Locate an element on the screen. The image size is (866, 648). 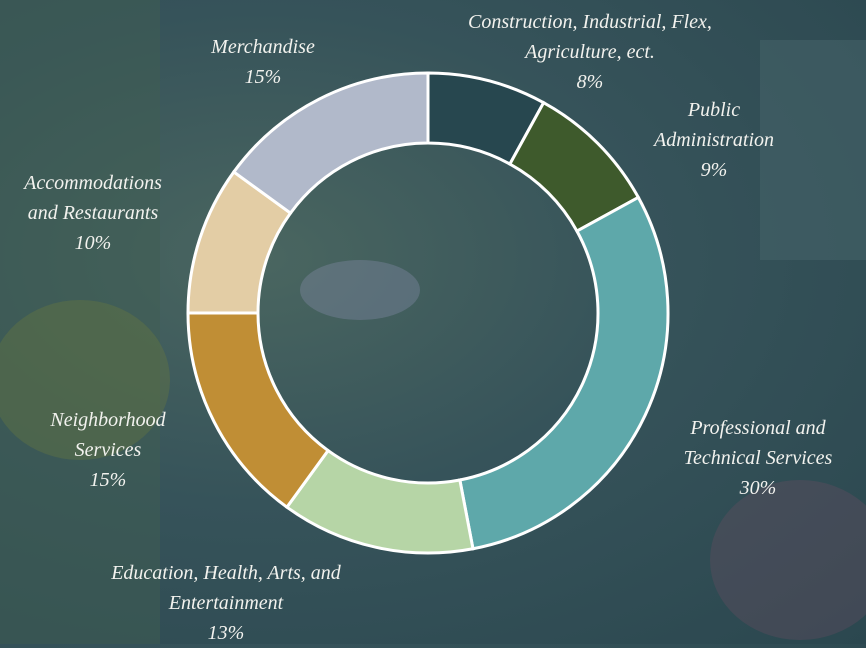
value-label: 13% is located at coordinates (226, 633).